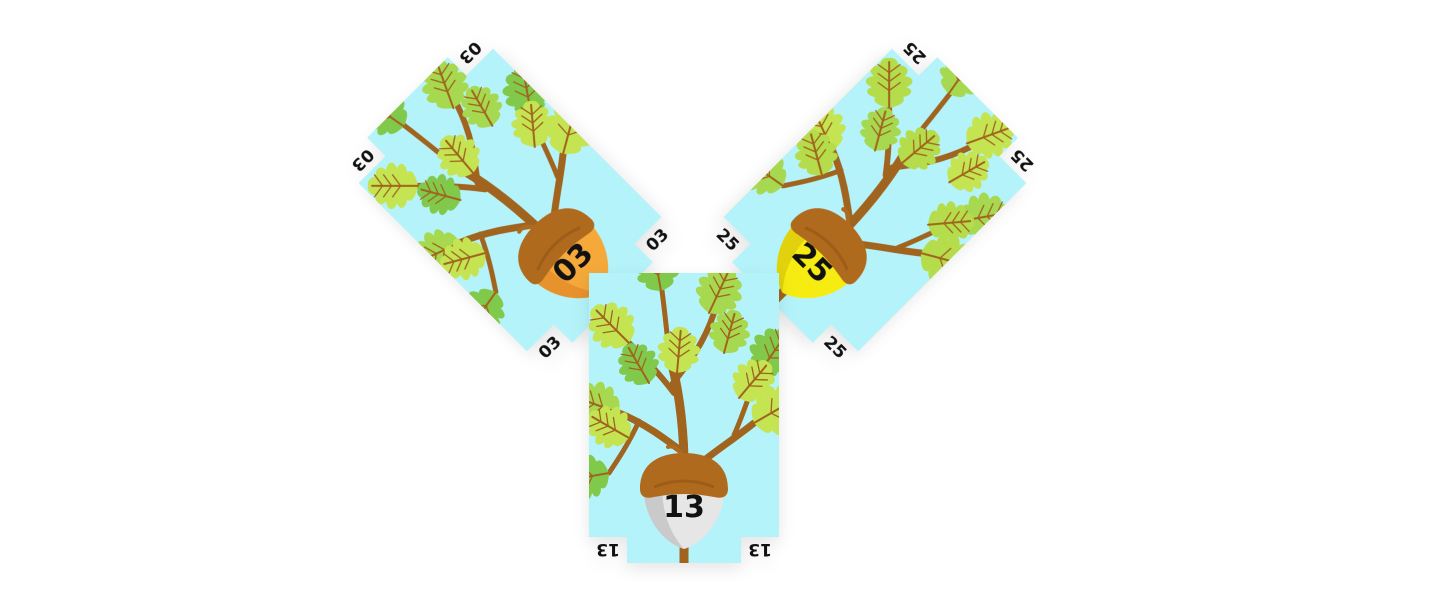 This screenshot has height=590, width=1440. I want to click on acorn-value: 13, so click(684, 507).